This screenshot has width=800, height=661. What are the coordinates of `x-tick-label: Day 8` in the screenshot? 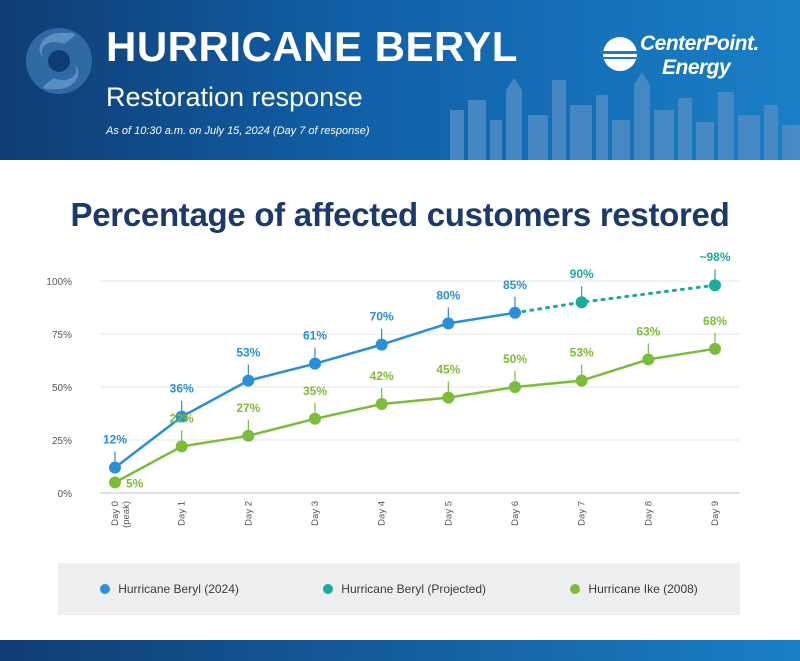 It's located at (648, 513).